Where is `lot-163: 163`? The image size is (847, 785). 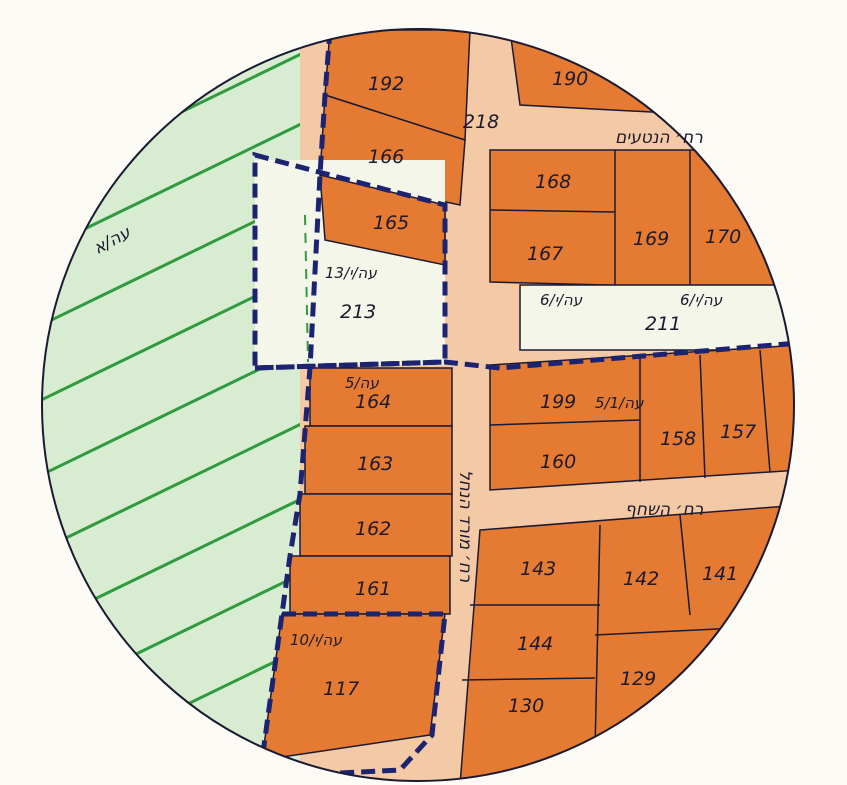 lot-163: 163 is located at coordinates (375, 464).